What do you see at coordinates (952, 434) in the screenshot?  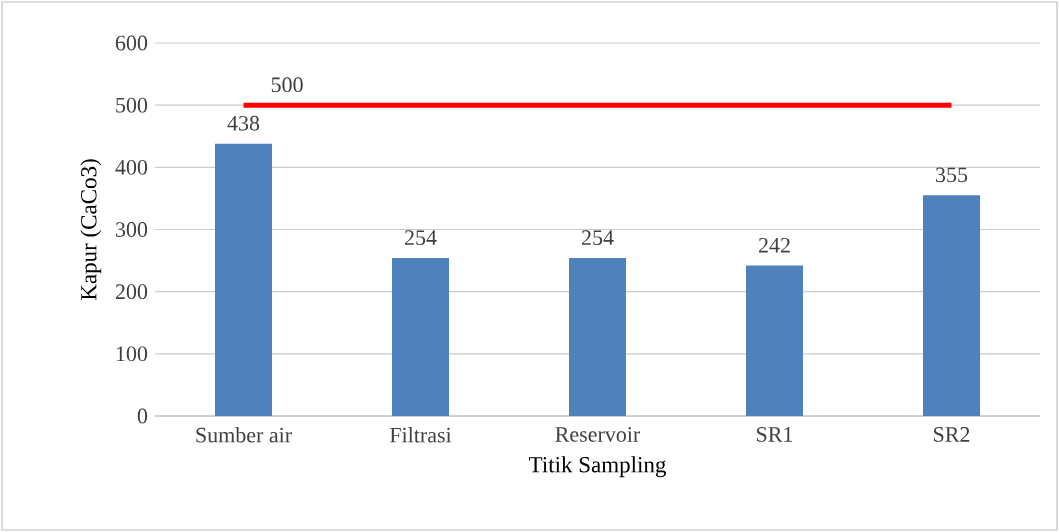 I see `x-tick-label: SR2` at bounding box center [952, 434].